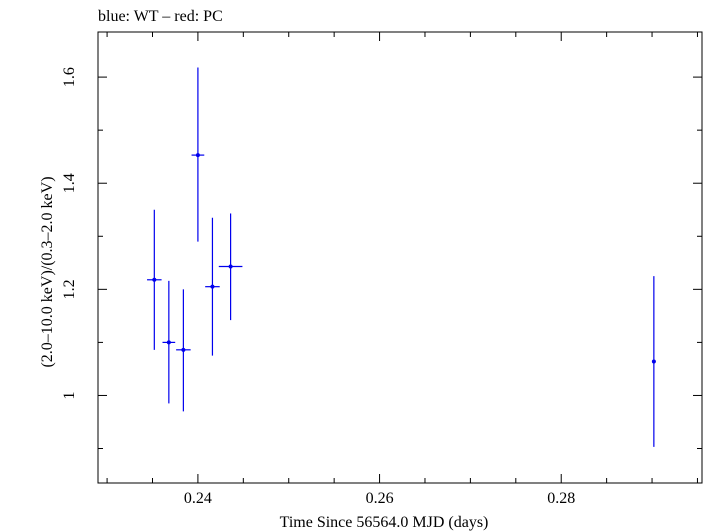 The width and height of the screenshot is (705, 532). I want to click on y-axis-label: (2.0–10.0 keV)/(0.3–2.0 keV), so click(47, 271).